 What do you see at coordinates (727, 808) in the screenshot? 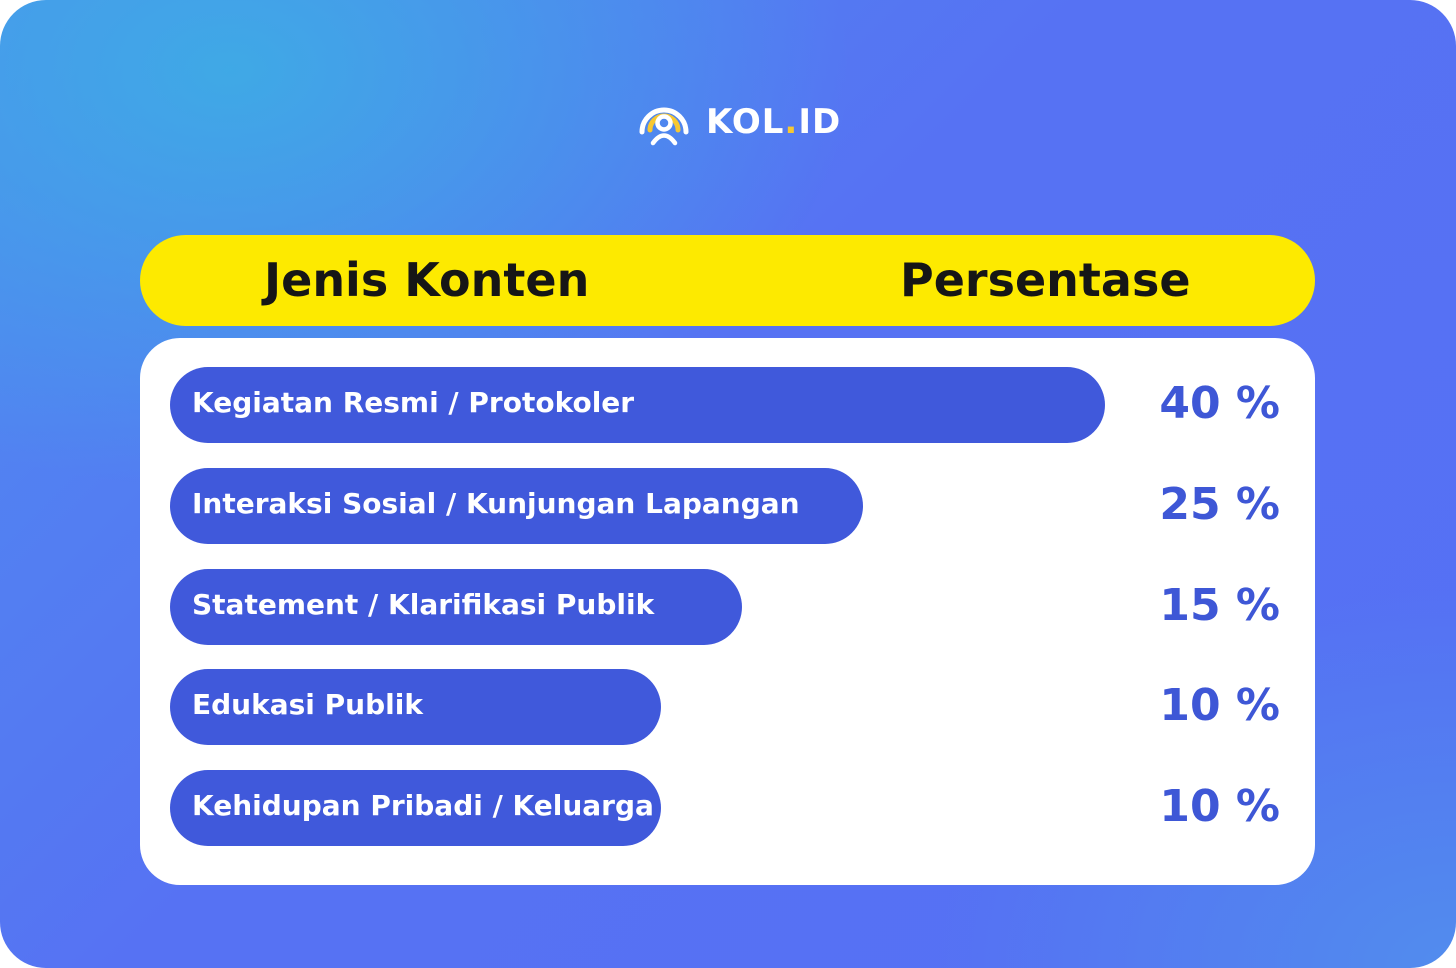
I see `chart-row: Kehidupan Pribadi / Keluarga 10 %` at bounding box center [727, 808].